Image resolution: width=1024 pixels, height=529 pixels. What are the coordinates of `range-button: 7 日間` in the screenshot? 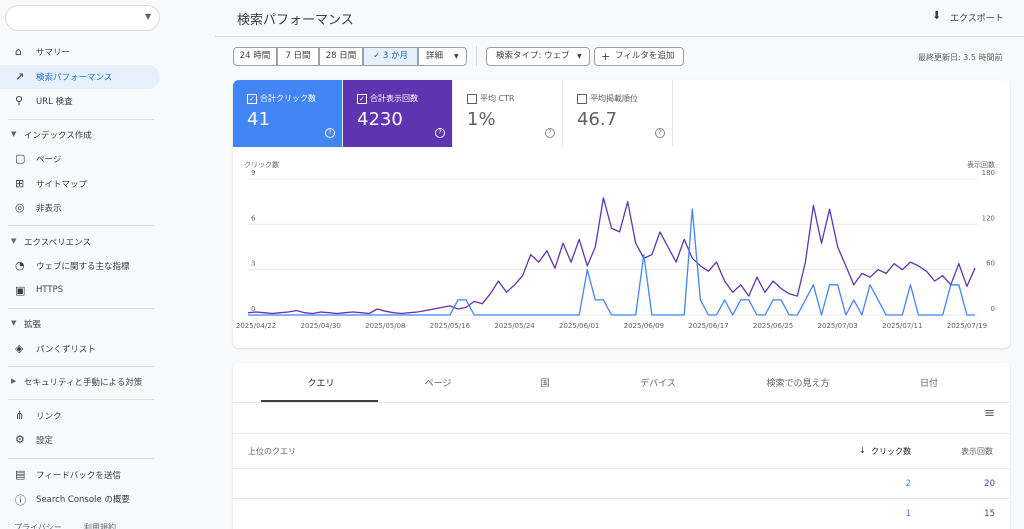 It's located at (298, 56).